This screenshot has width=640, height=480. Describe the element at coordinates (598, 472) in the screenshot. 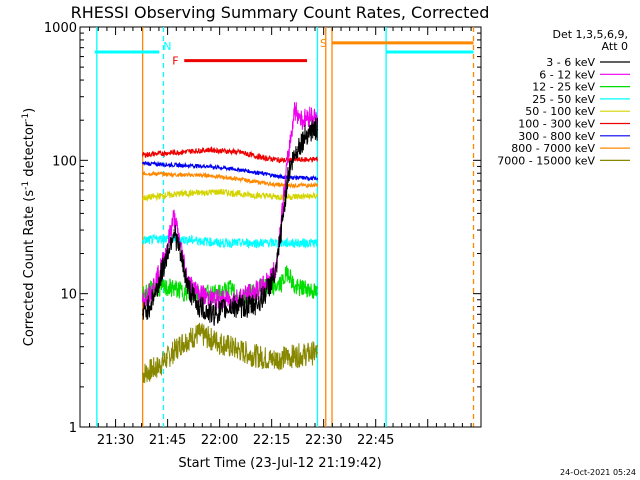

I see `timestamp: 24-Oct-2021 05:24` at that location.